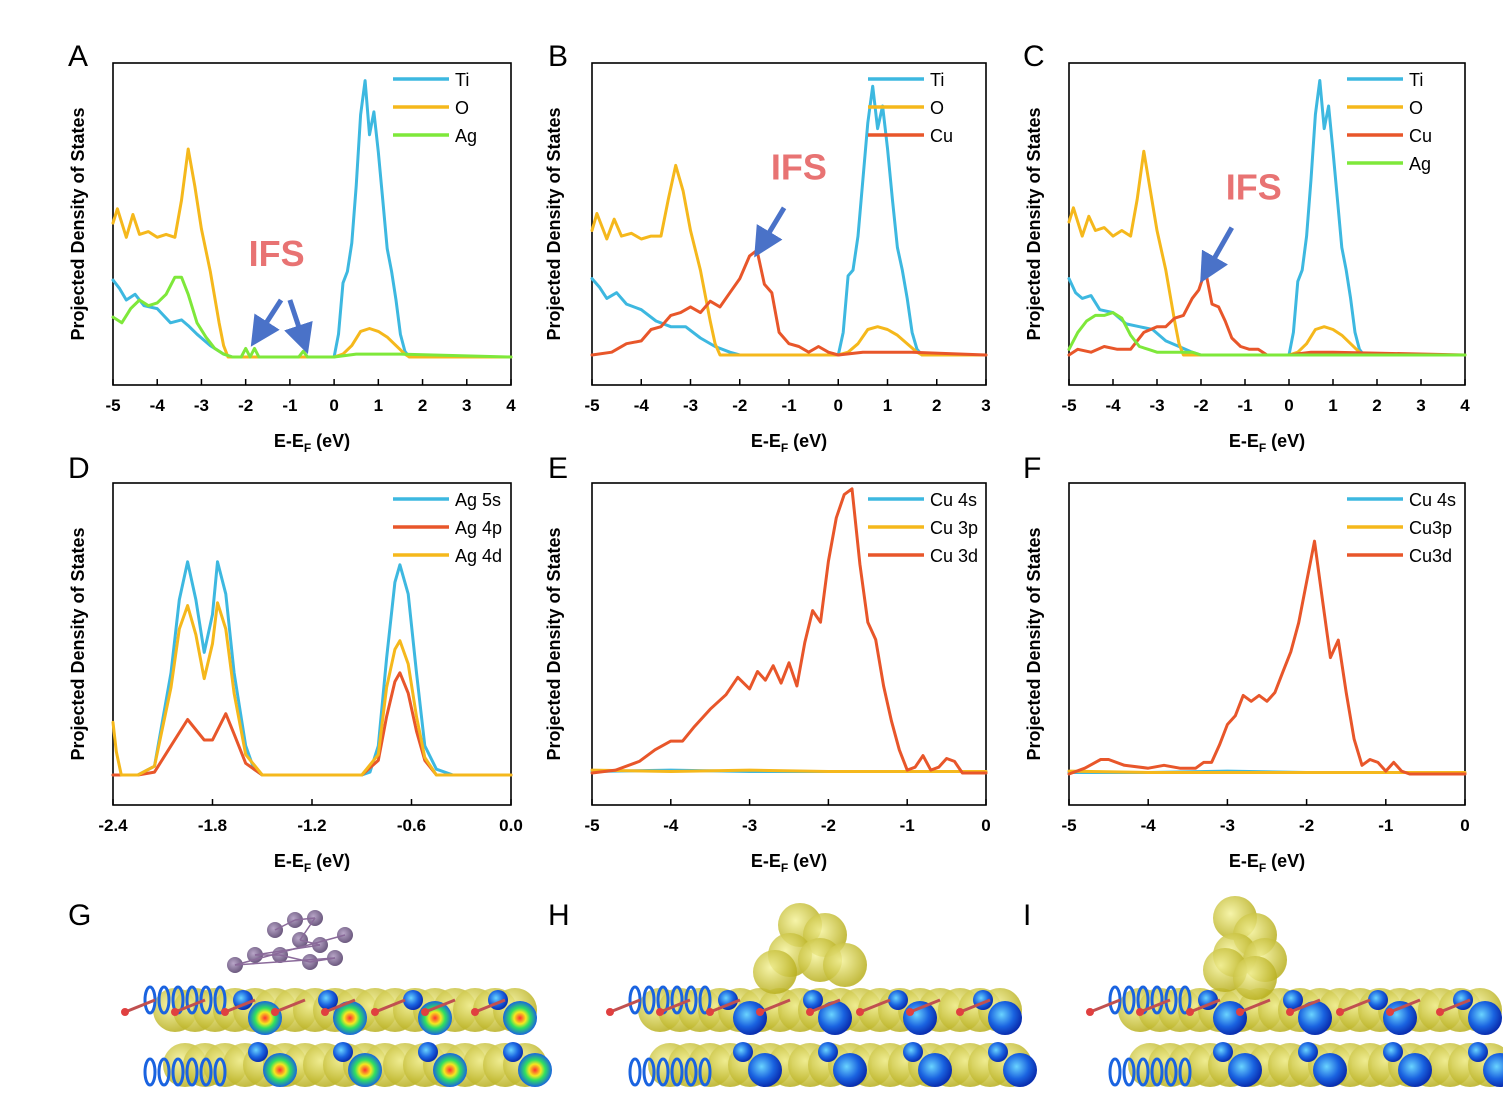 The width and height of the screenshot is (1503, 1111). What do you see at coordinates (770, 232) in the screenshot?
I see `ifs-arrow` at bounding box center [770, 232].